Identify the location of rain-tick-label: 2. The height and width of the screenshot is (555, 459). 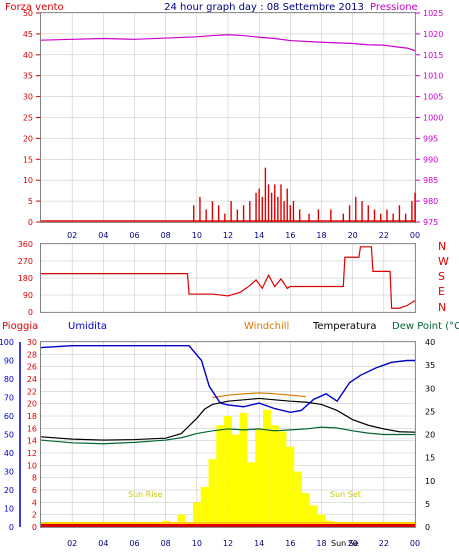
(34, 515).